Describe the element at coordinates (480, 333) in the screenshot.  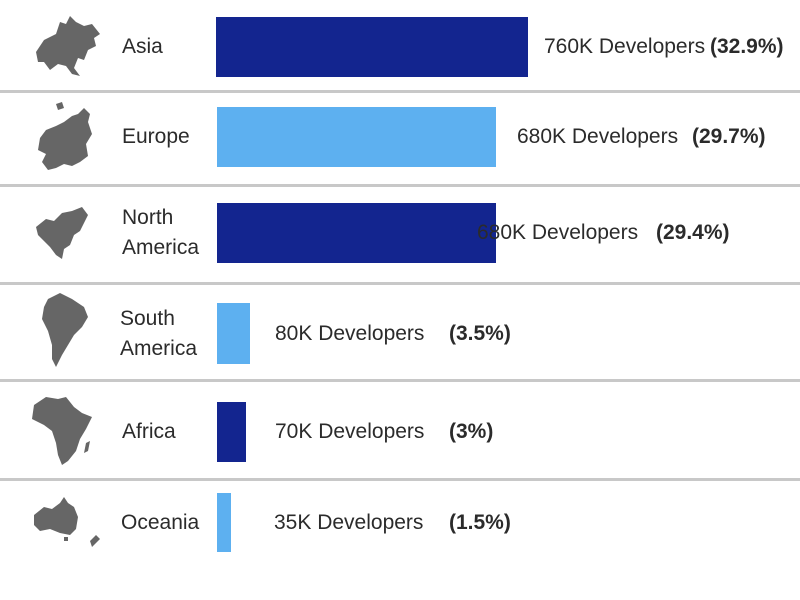
I see `percent-label: (3.5%)` at that location.